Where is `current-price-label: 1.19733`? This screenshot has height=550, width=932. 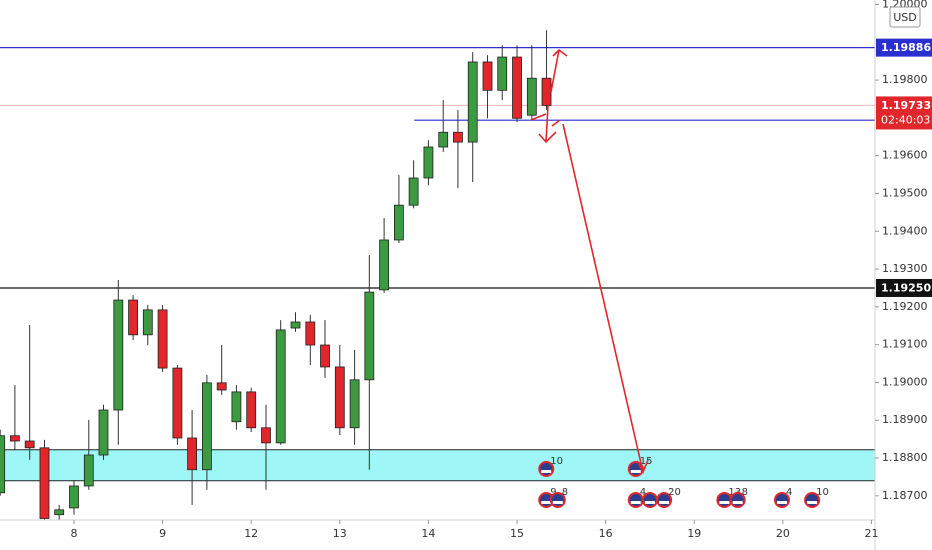
current-price-label: 1.19733 is located at coordinates (906, 105).